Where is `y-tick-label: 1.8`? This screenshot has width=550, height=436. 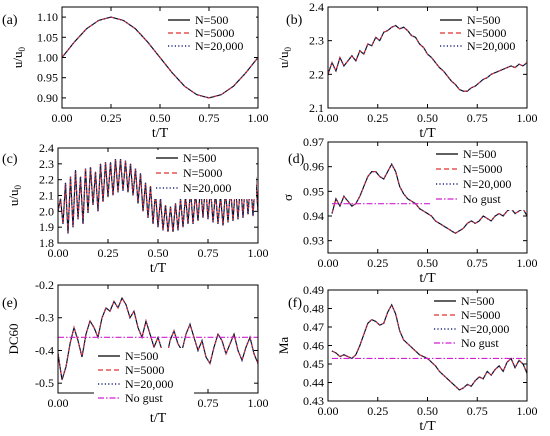 y-tick-label: 1.8 is located at coordinates (46, 243).